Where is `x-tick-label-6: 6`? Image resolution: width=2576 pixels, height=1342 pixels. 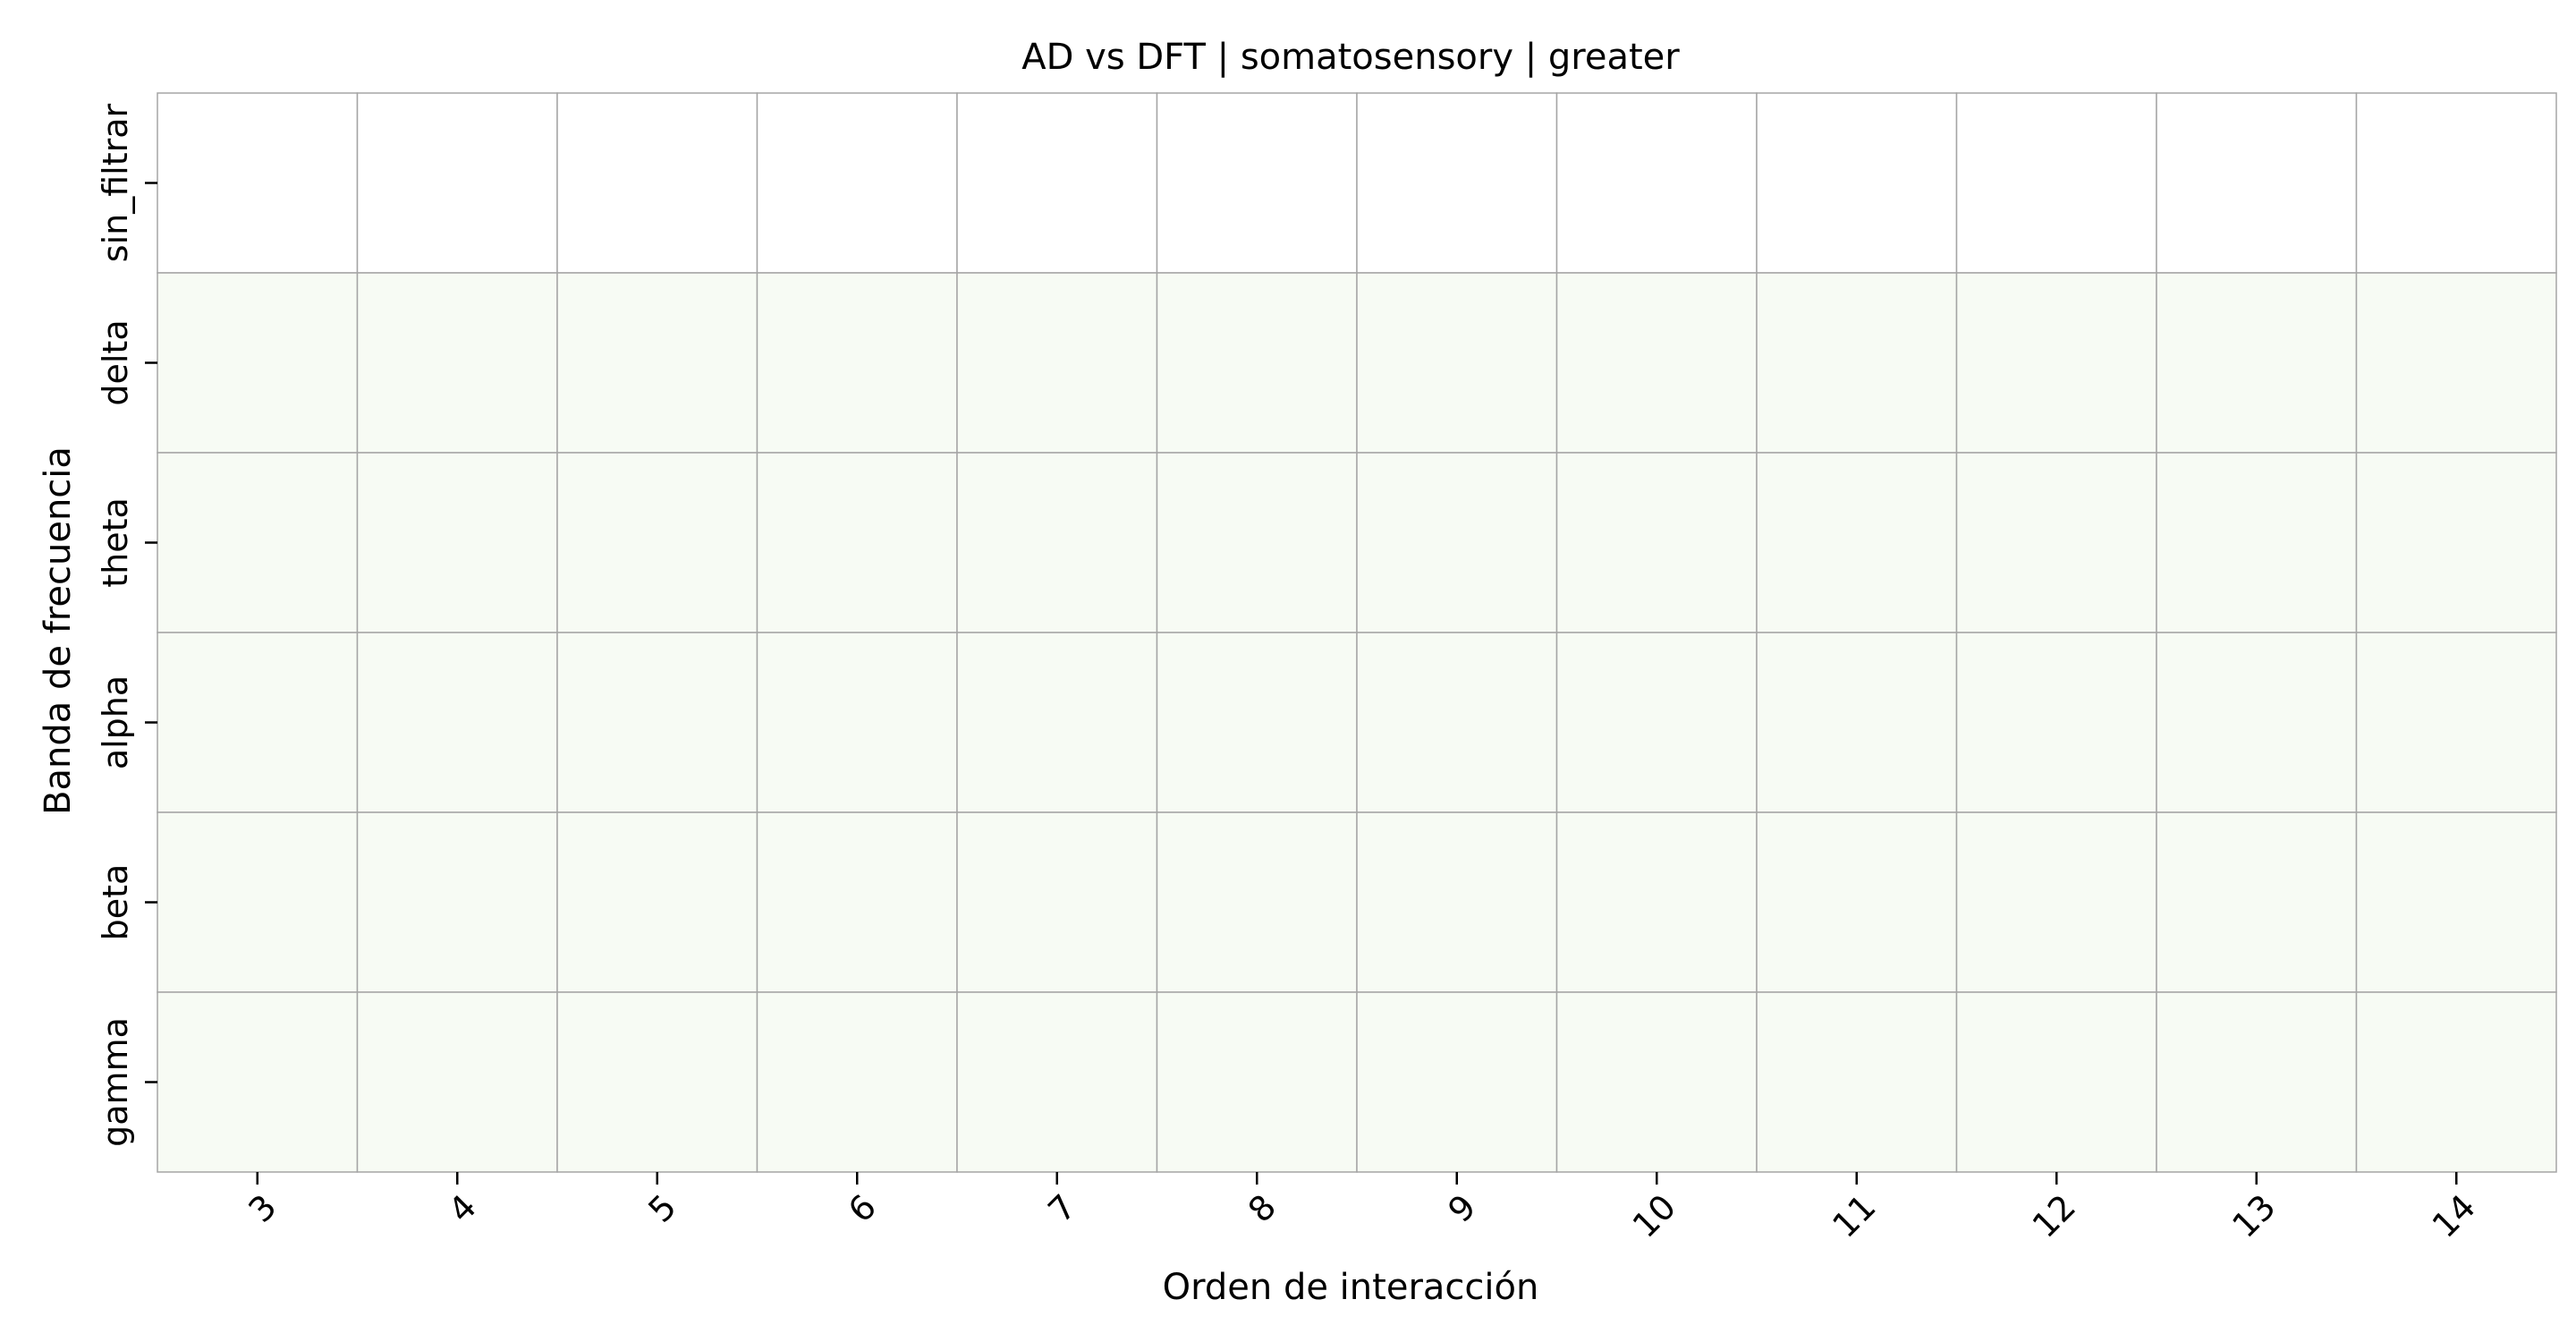 x-tick-label-6: 6 is located at coordinates (862, 1208).